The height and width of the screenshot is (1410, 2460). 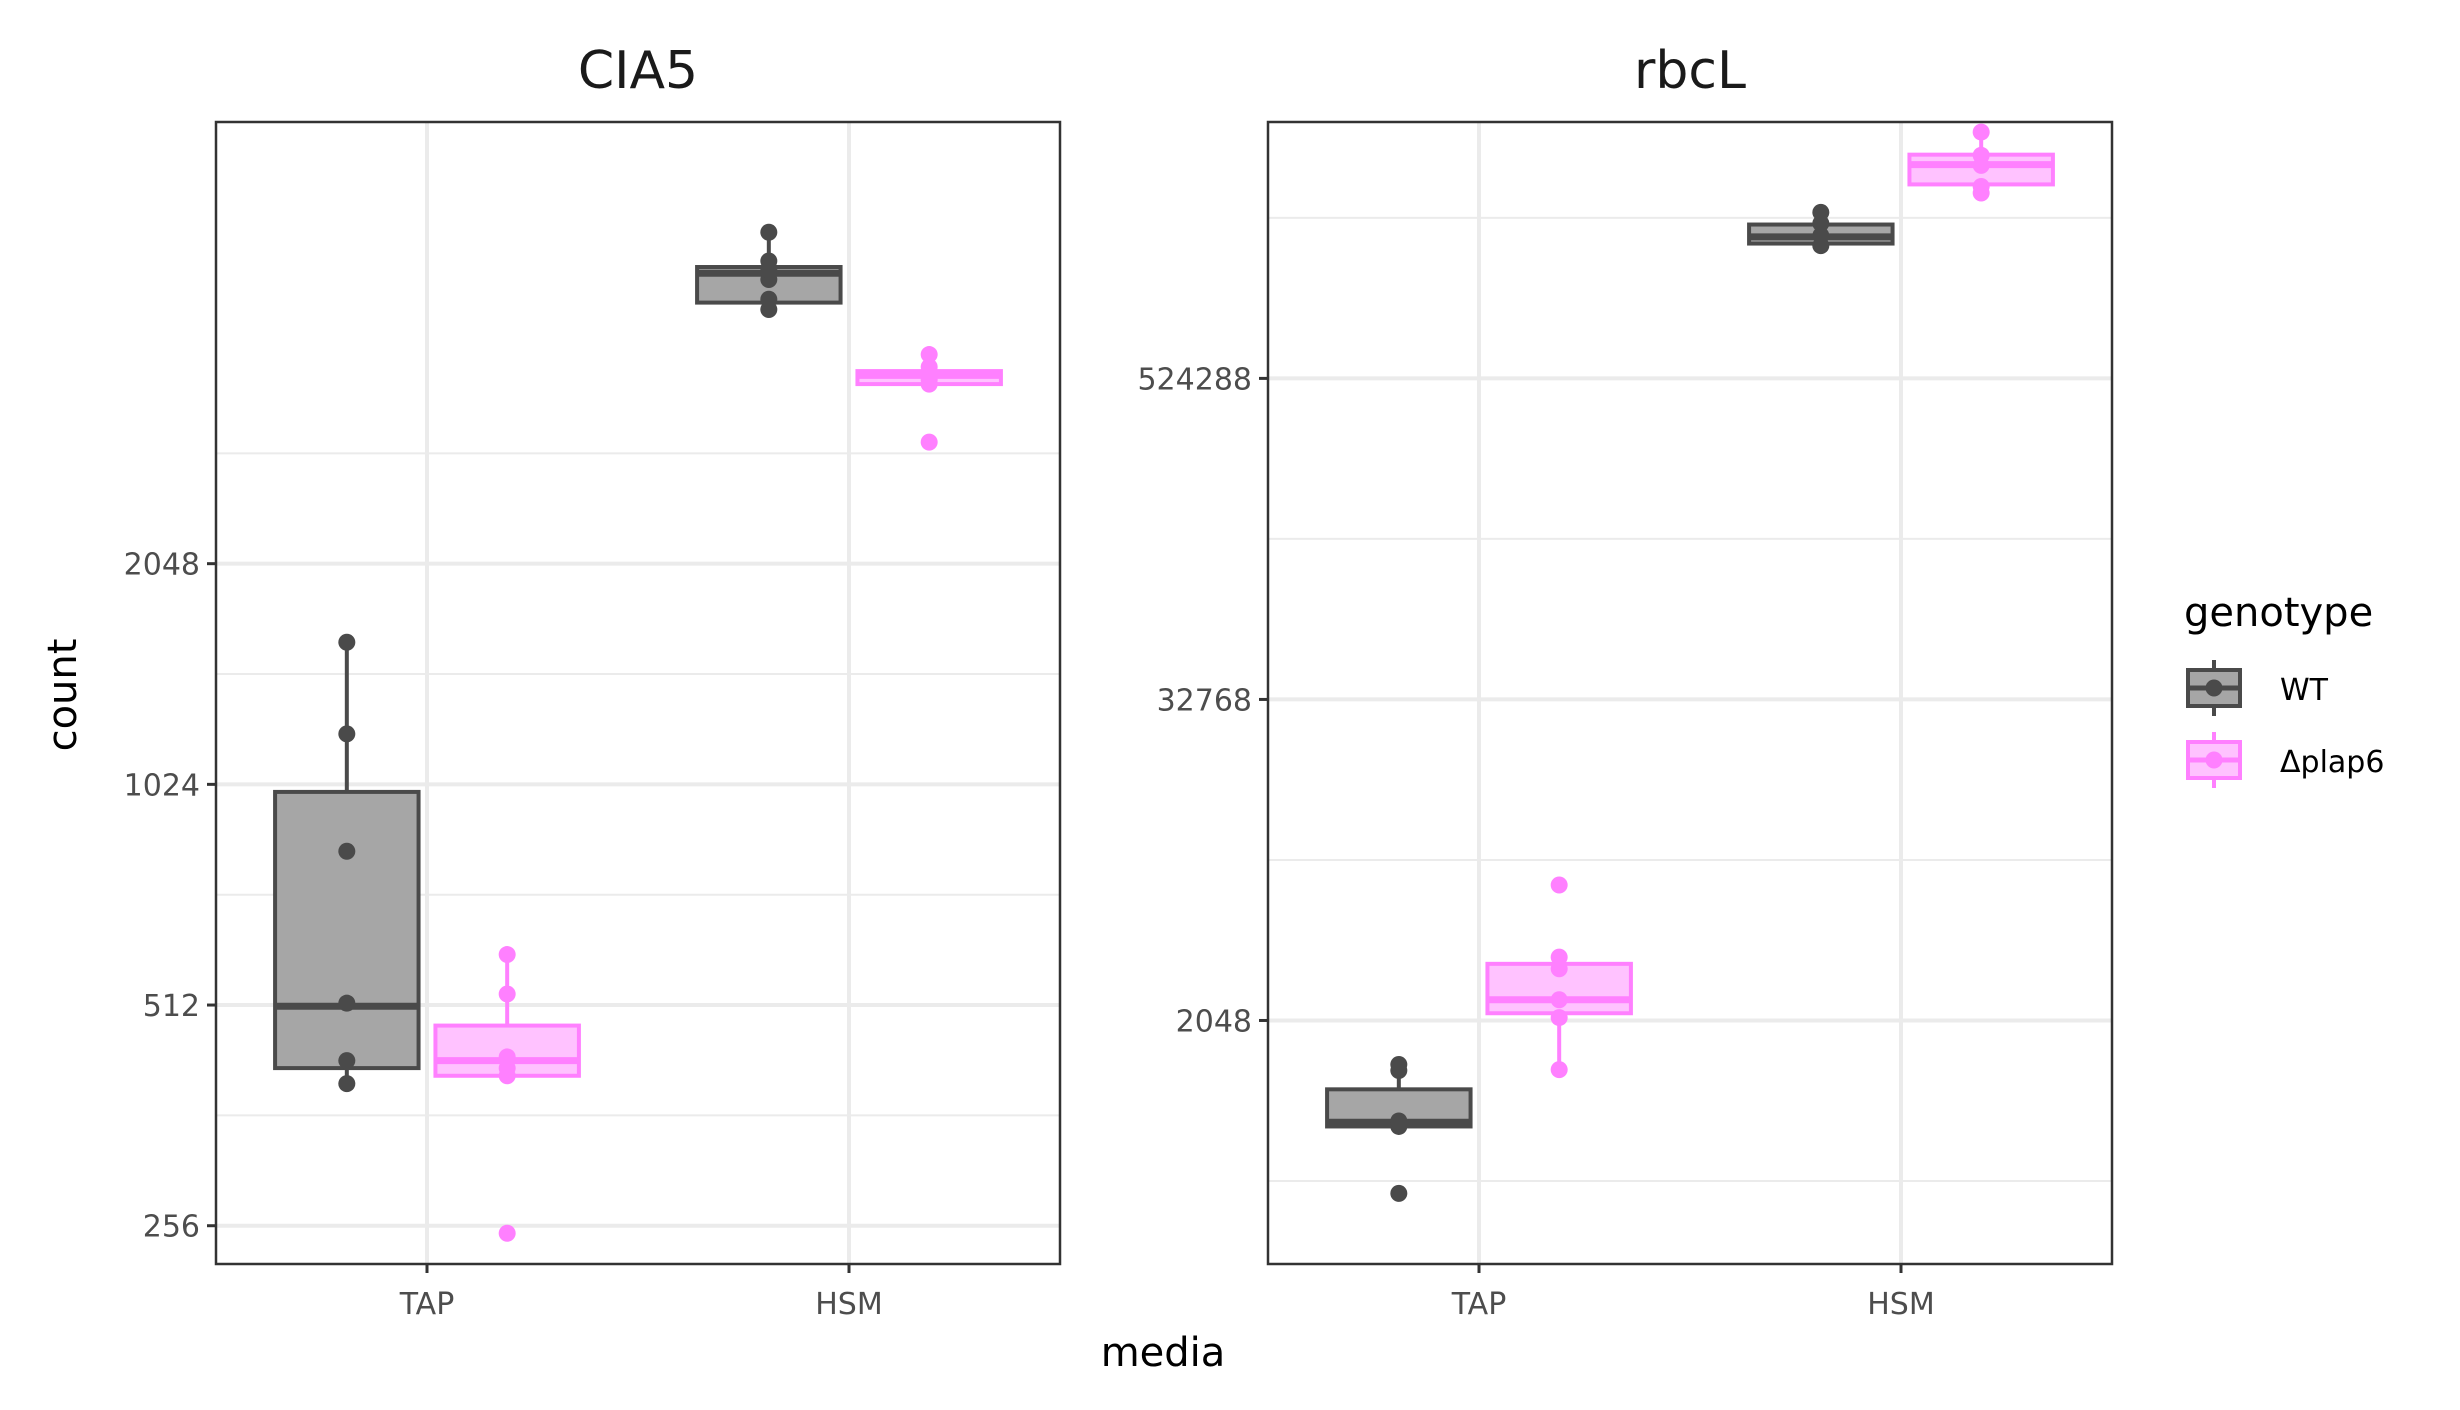 What do you see at coordinates (2278, 613) in the screenshot?
I see `legend-title: genotype` at bounding box center [2278, 613].